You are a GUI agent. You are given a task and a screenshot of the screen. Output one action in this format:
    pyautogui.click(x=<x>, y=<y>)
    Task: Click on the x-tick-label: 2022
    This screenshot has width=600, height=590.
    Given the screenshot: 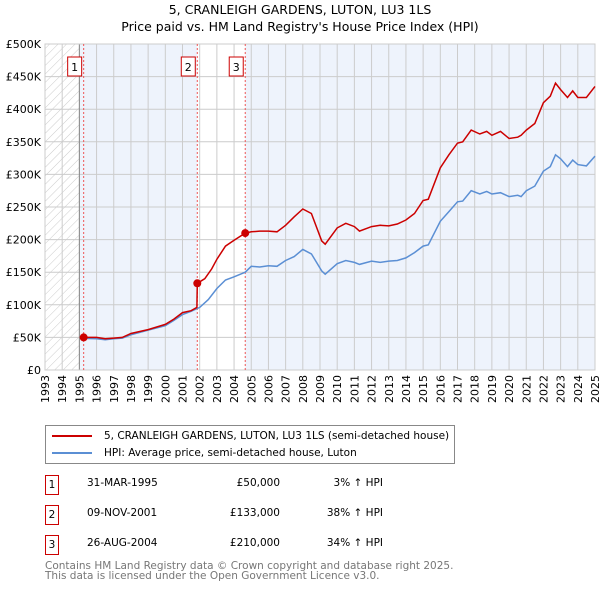 What is the action you would take?
    pyautogui.click(x=543, y=389)
    